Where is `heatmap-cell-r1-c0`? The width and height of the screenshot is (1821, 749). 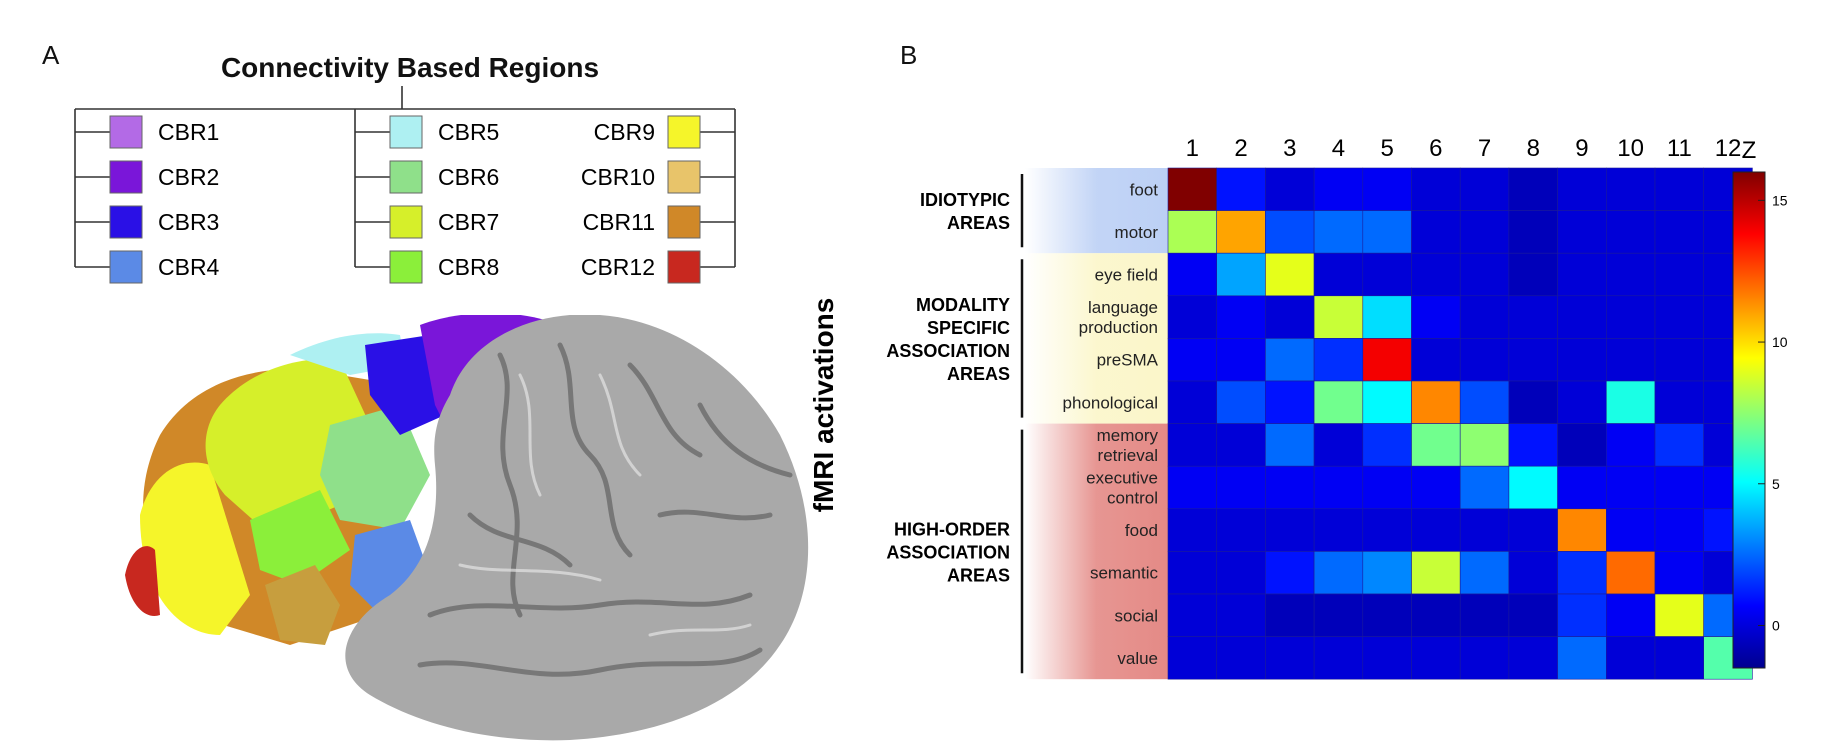 heatmap-cell-r1-c0 is located at coordinates (1192, 232).